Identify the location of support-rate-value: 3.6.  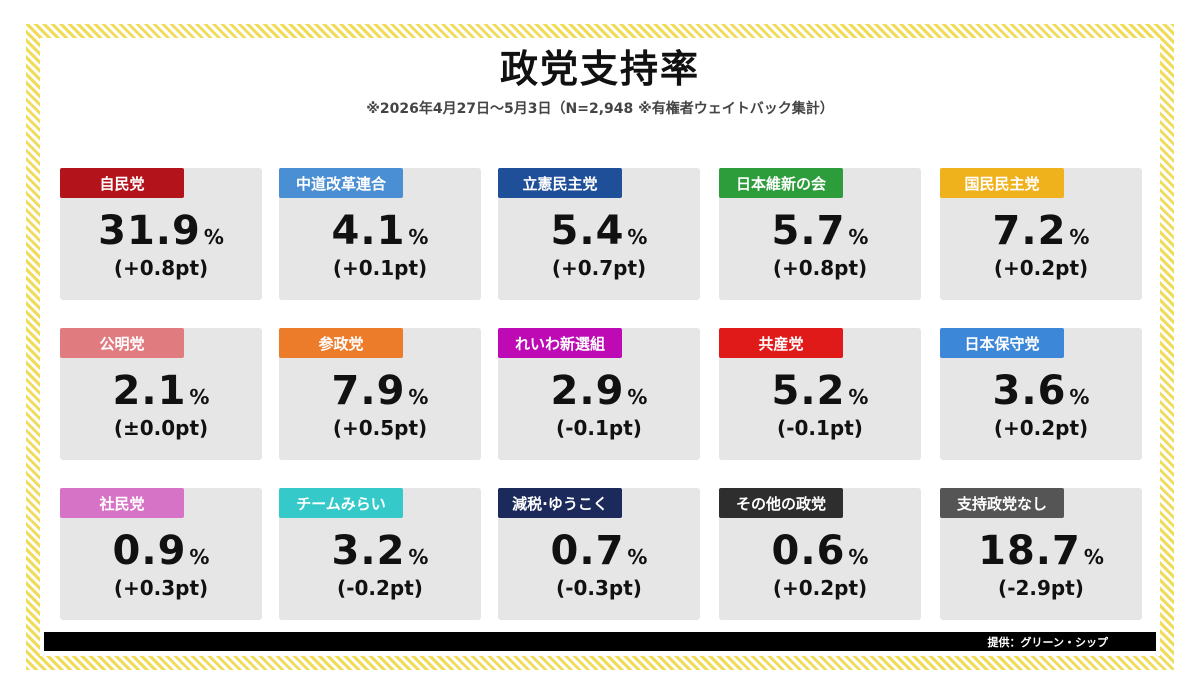
(1029, 391).